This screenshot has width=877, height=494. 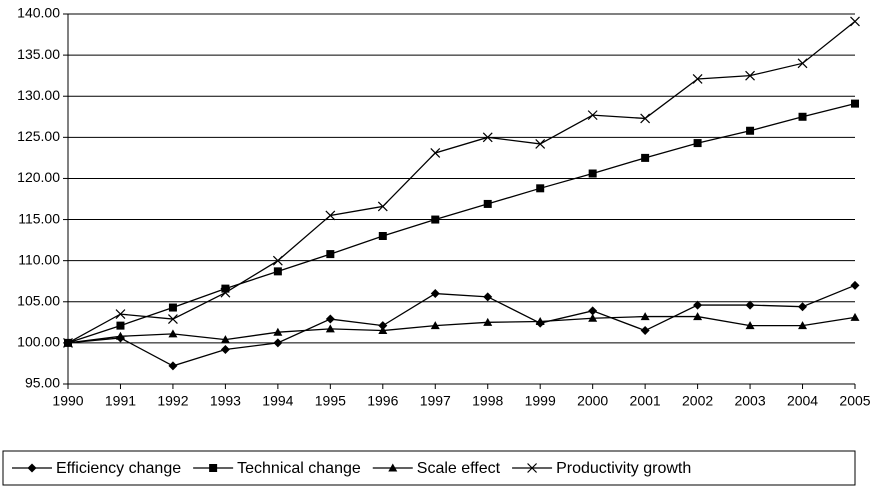 I want to click on series-line, so click(x=461, y=329).